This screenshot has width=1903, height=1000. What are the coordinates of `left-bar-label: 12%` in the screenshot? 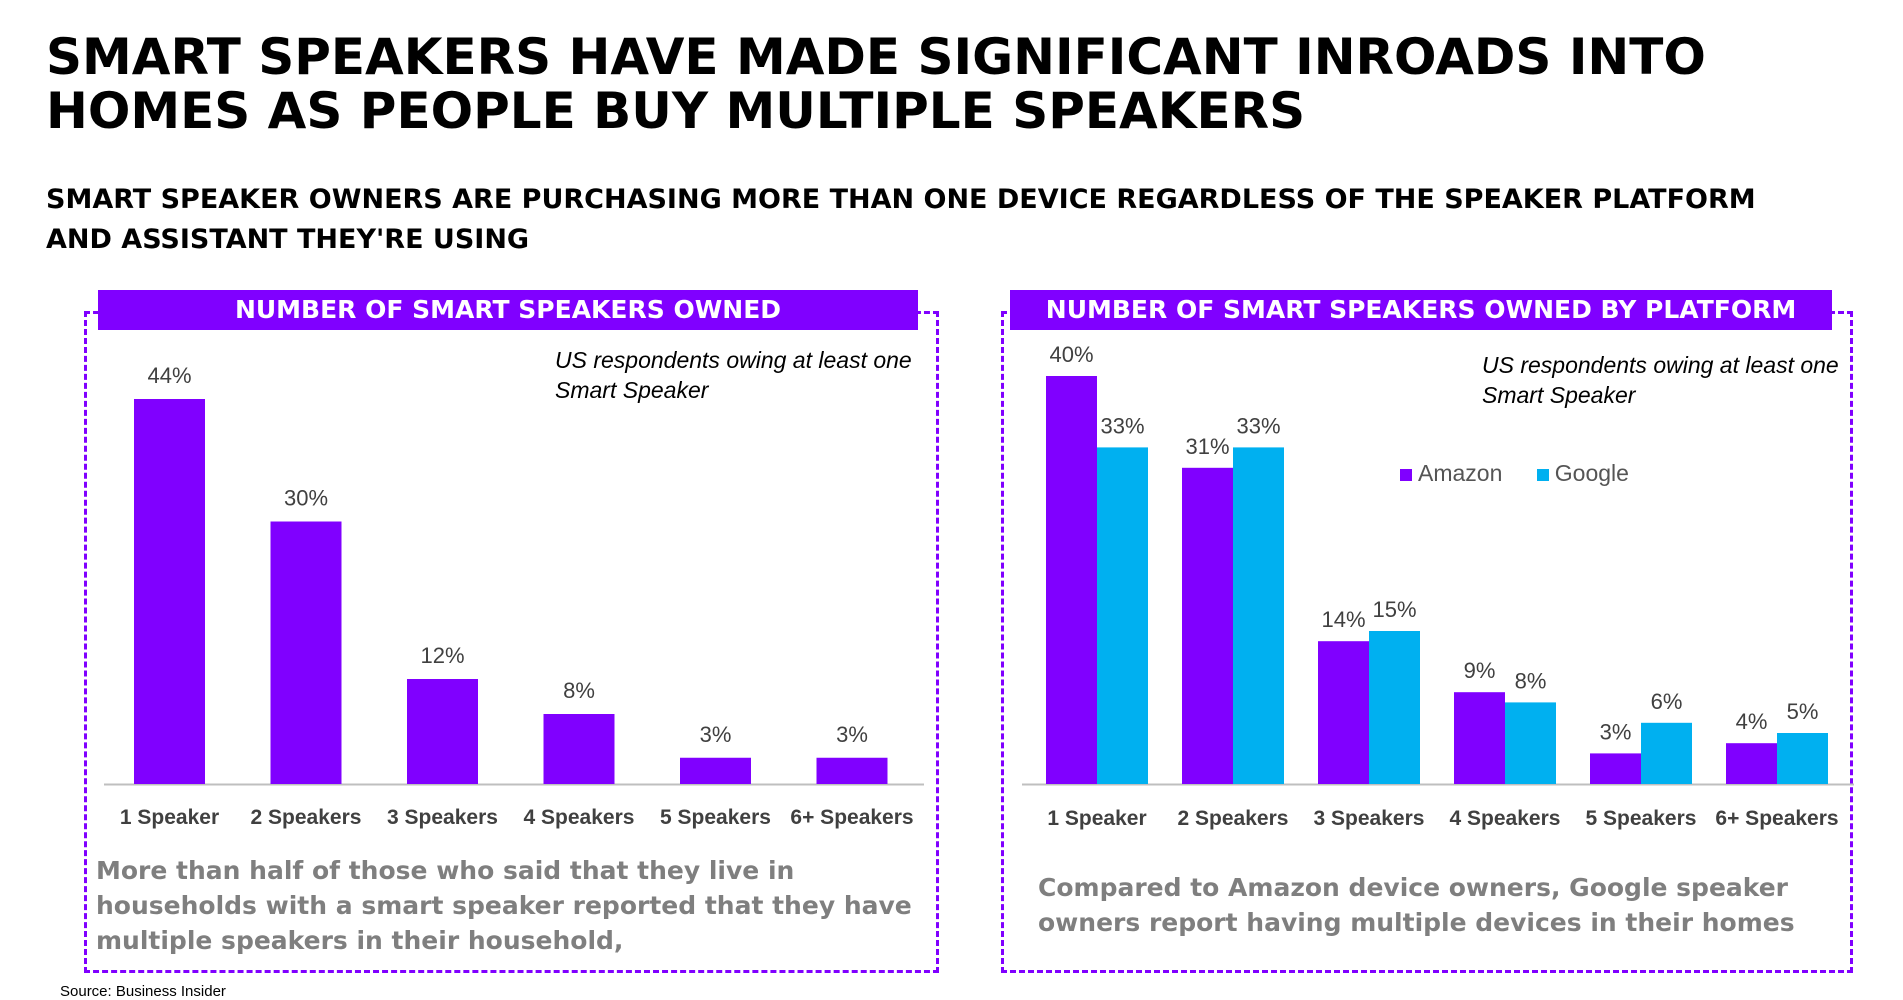 It's located at (442, 655).